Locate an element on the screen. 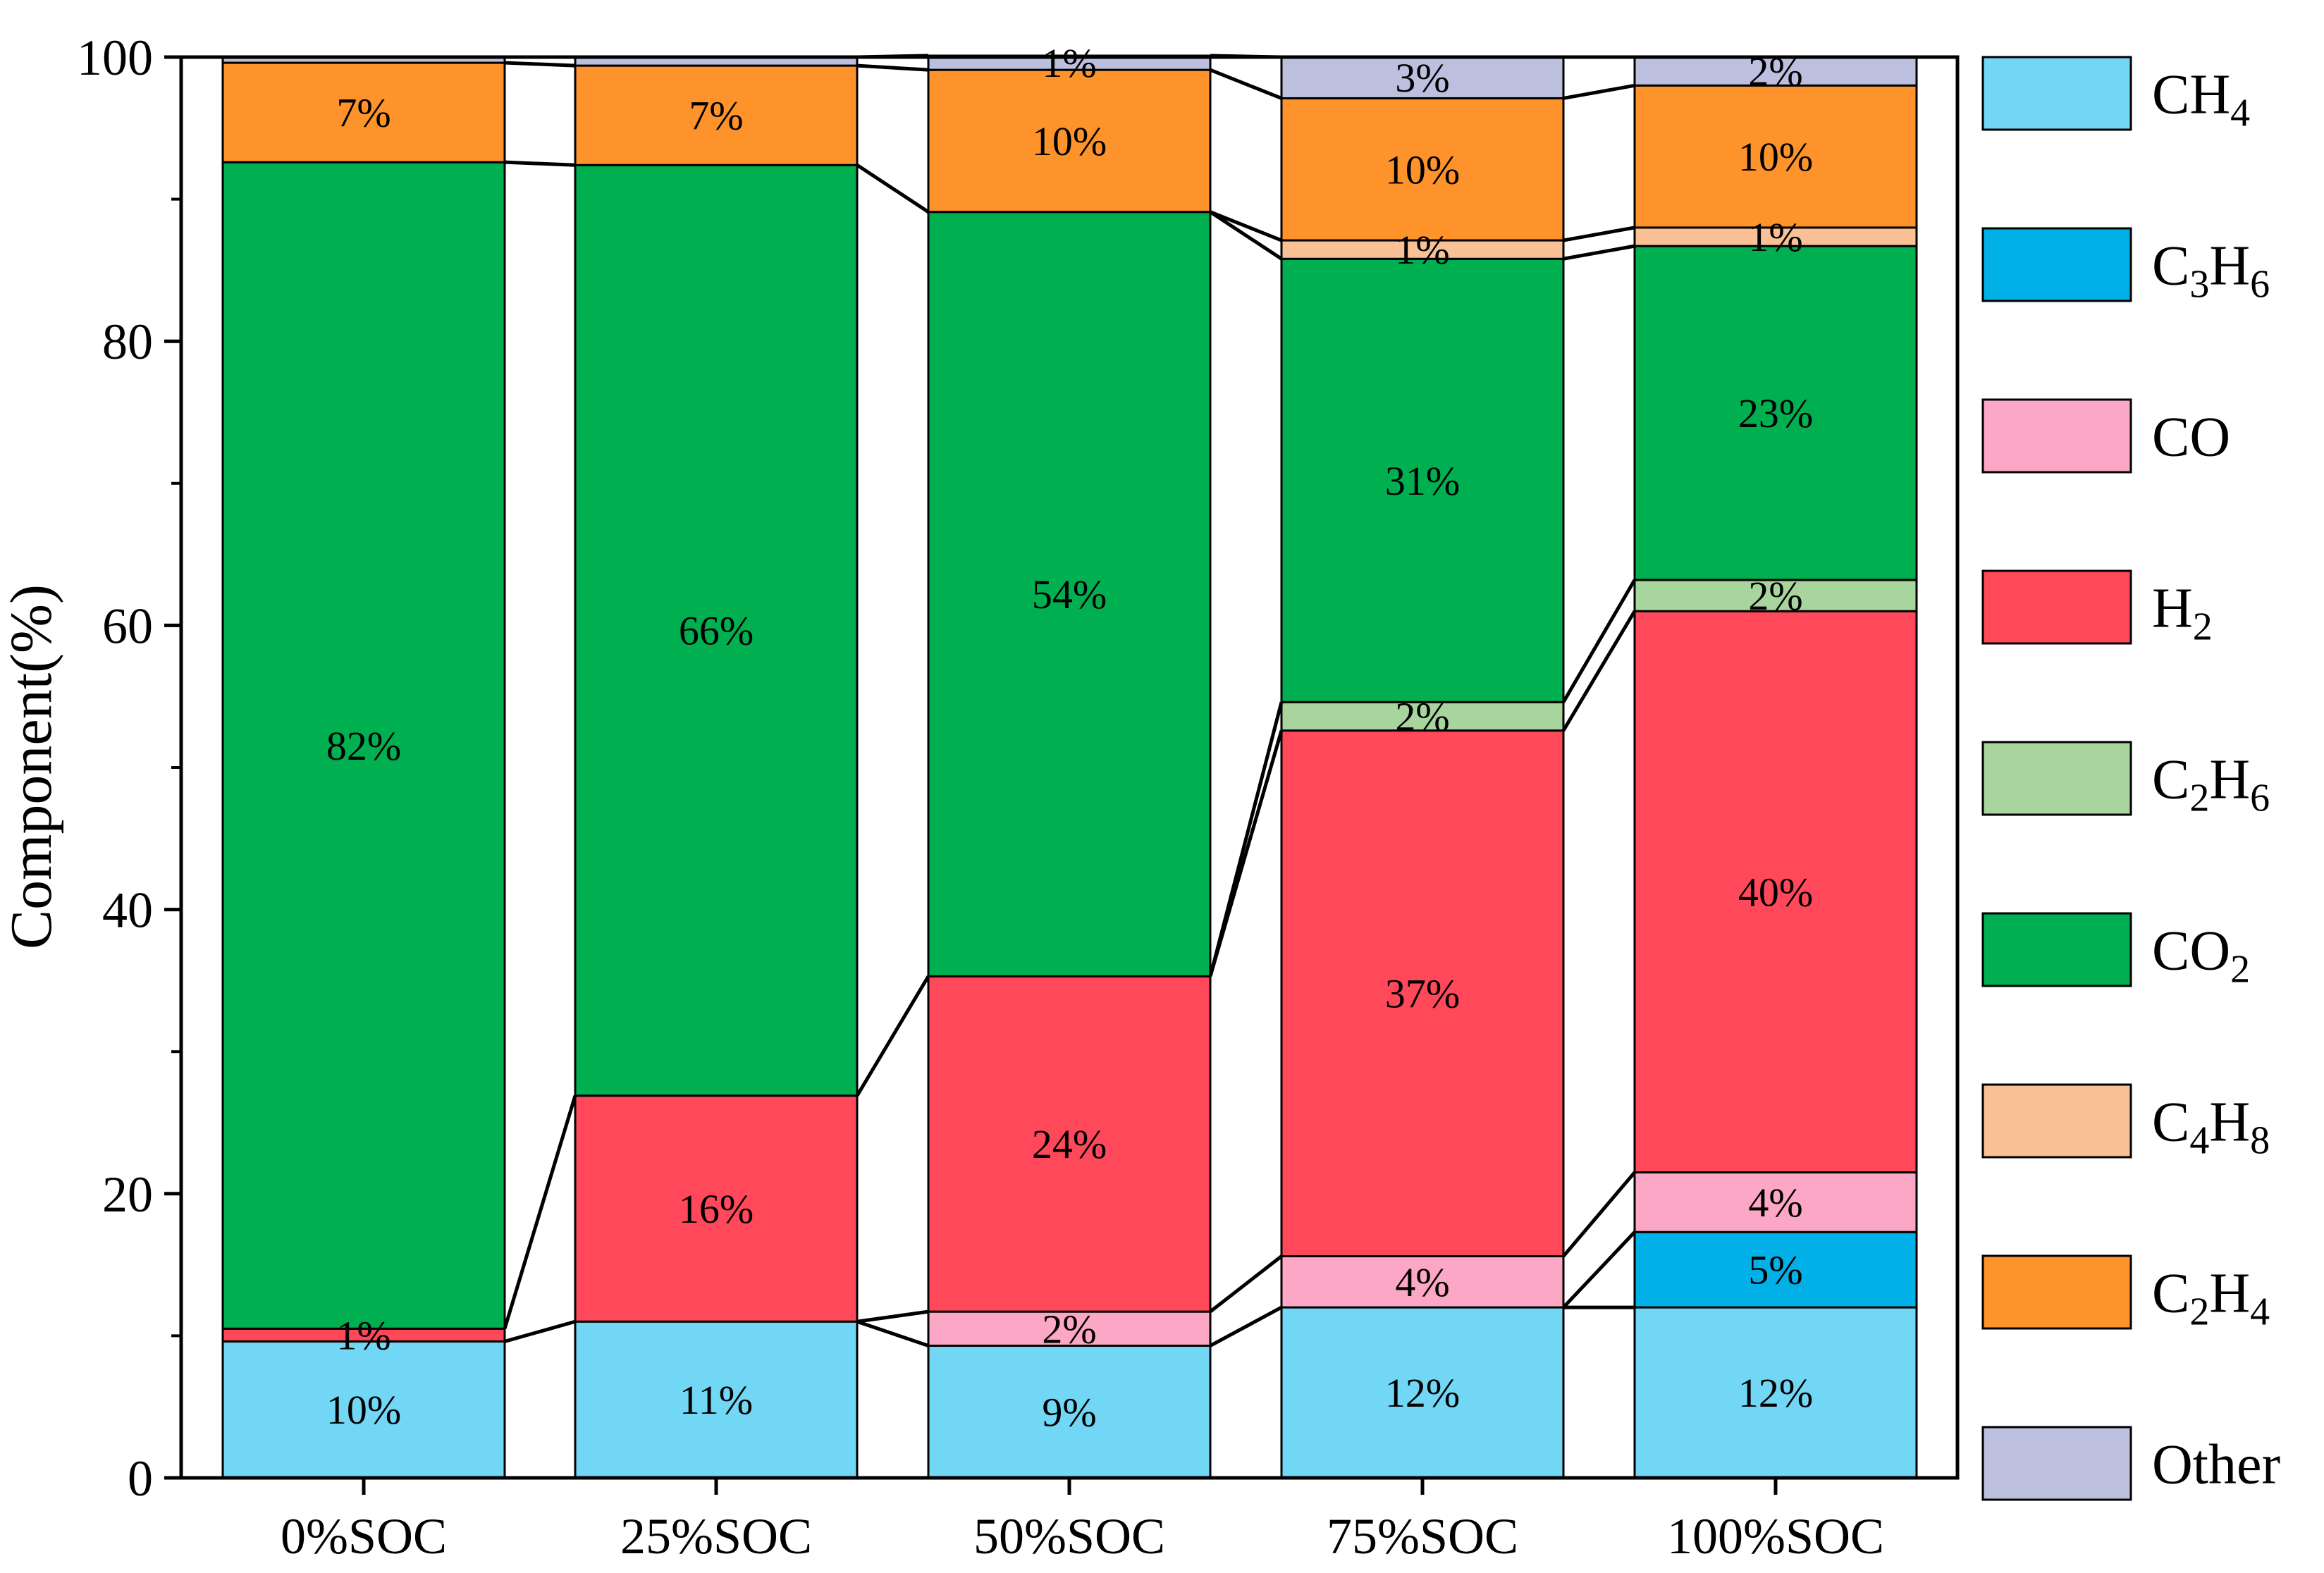 The width and height of the screenshot is (2324, 1573). label-ch4-2: 11% is located at coordinates (716, 1400).